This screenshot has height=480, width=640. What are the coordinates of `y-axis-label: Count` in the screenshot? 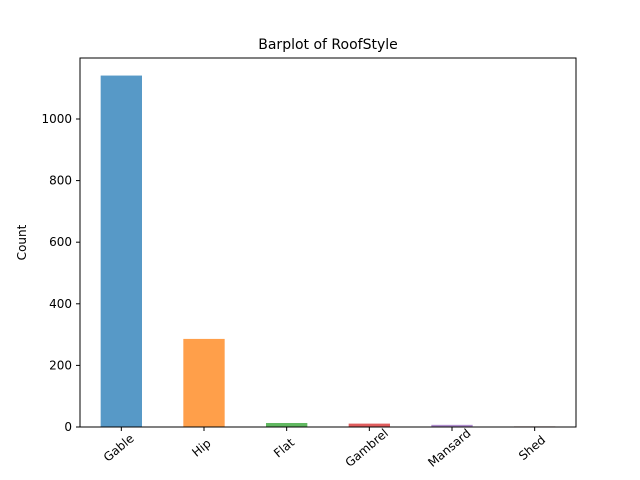 It's located at (22, 242).